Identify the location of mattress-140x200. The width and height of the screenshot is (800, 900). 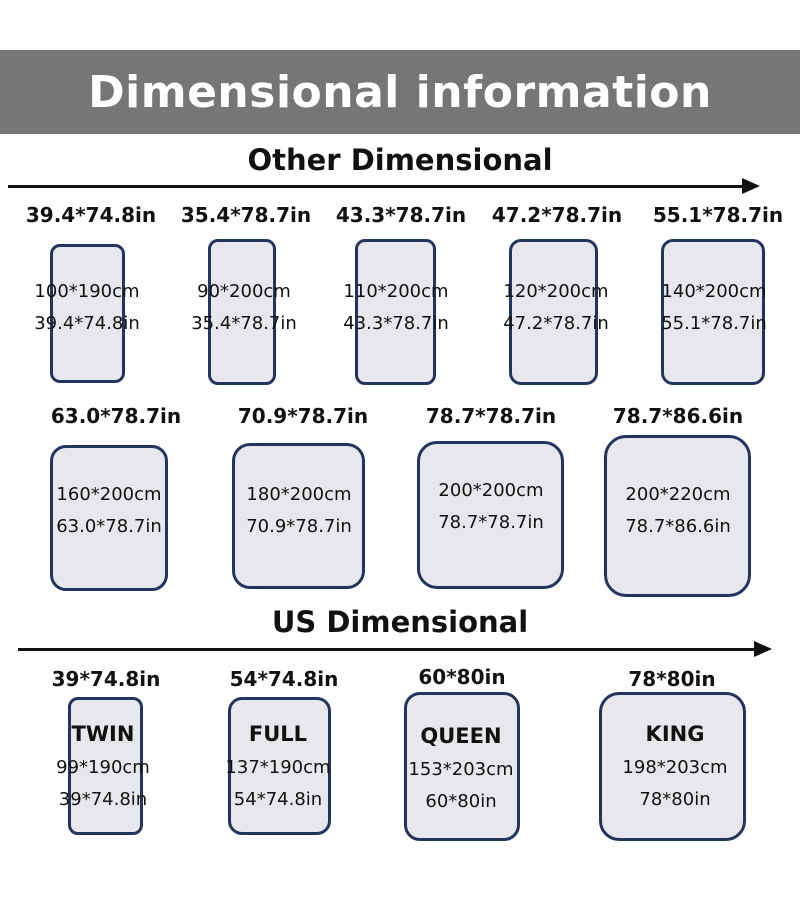
(713, 312).